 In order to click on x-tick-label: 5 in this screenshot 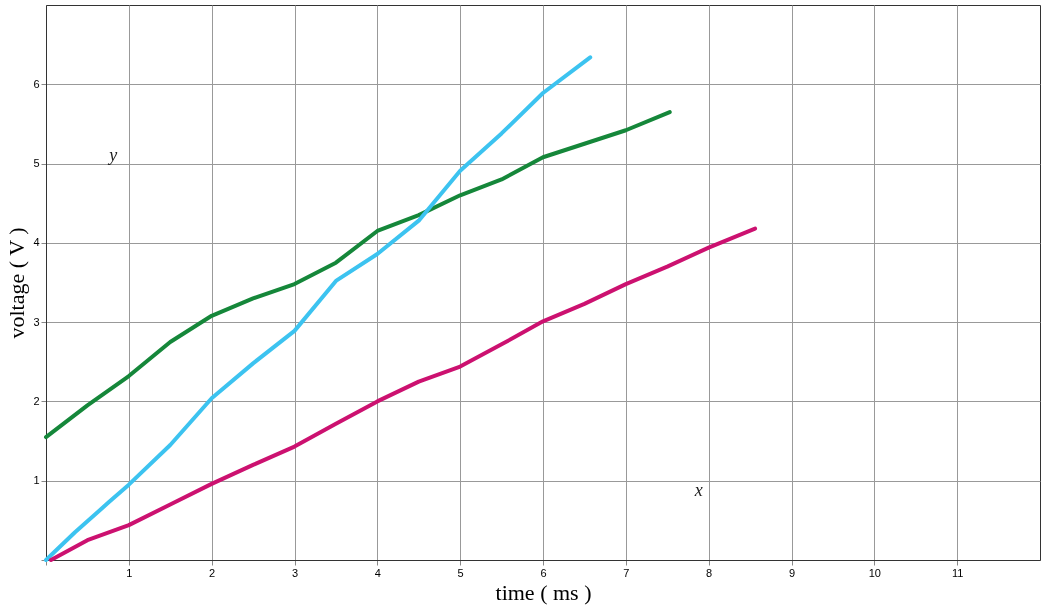, I will do `click(460, 572)`.